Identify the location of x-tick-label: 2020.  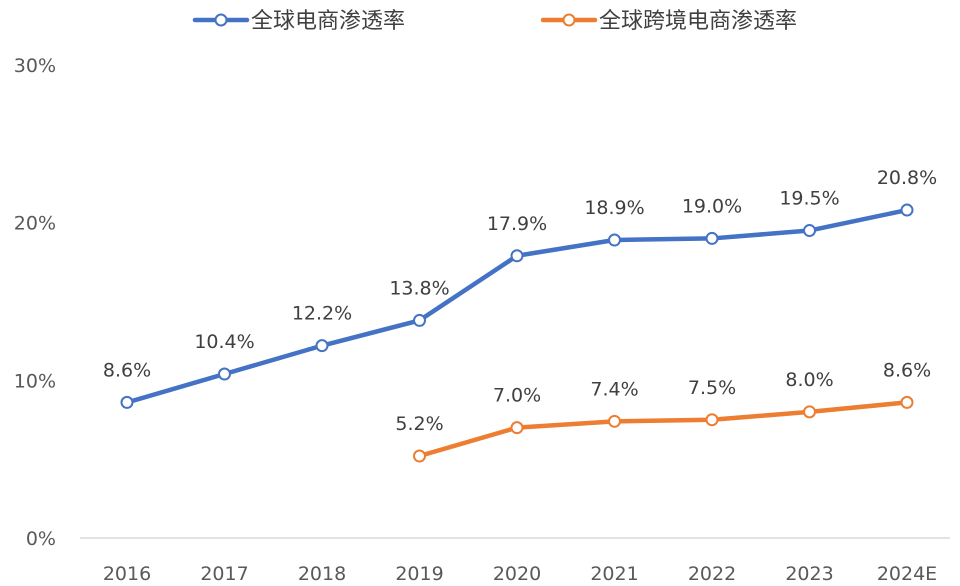
(517, 574).